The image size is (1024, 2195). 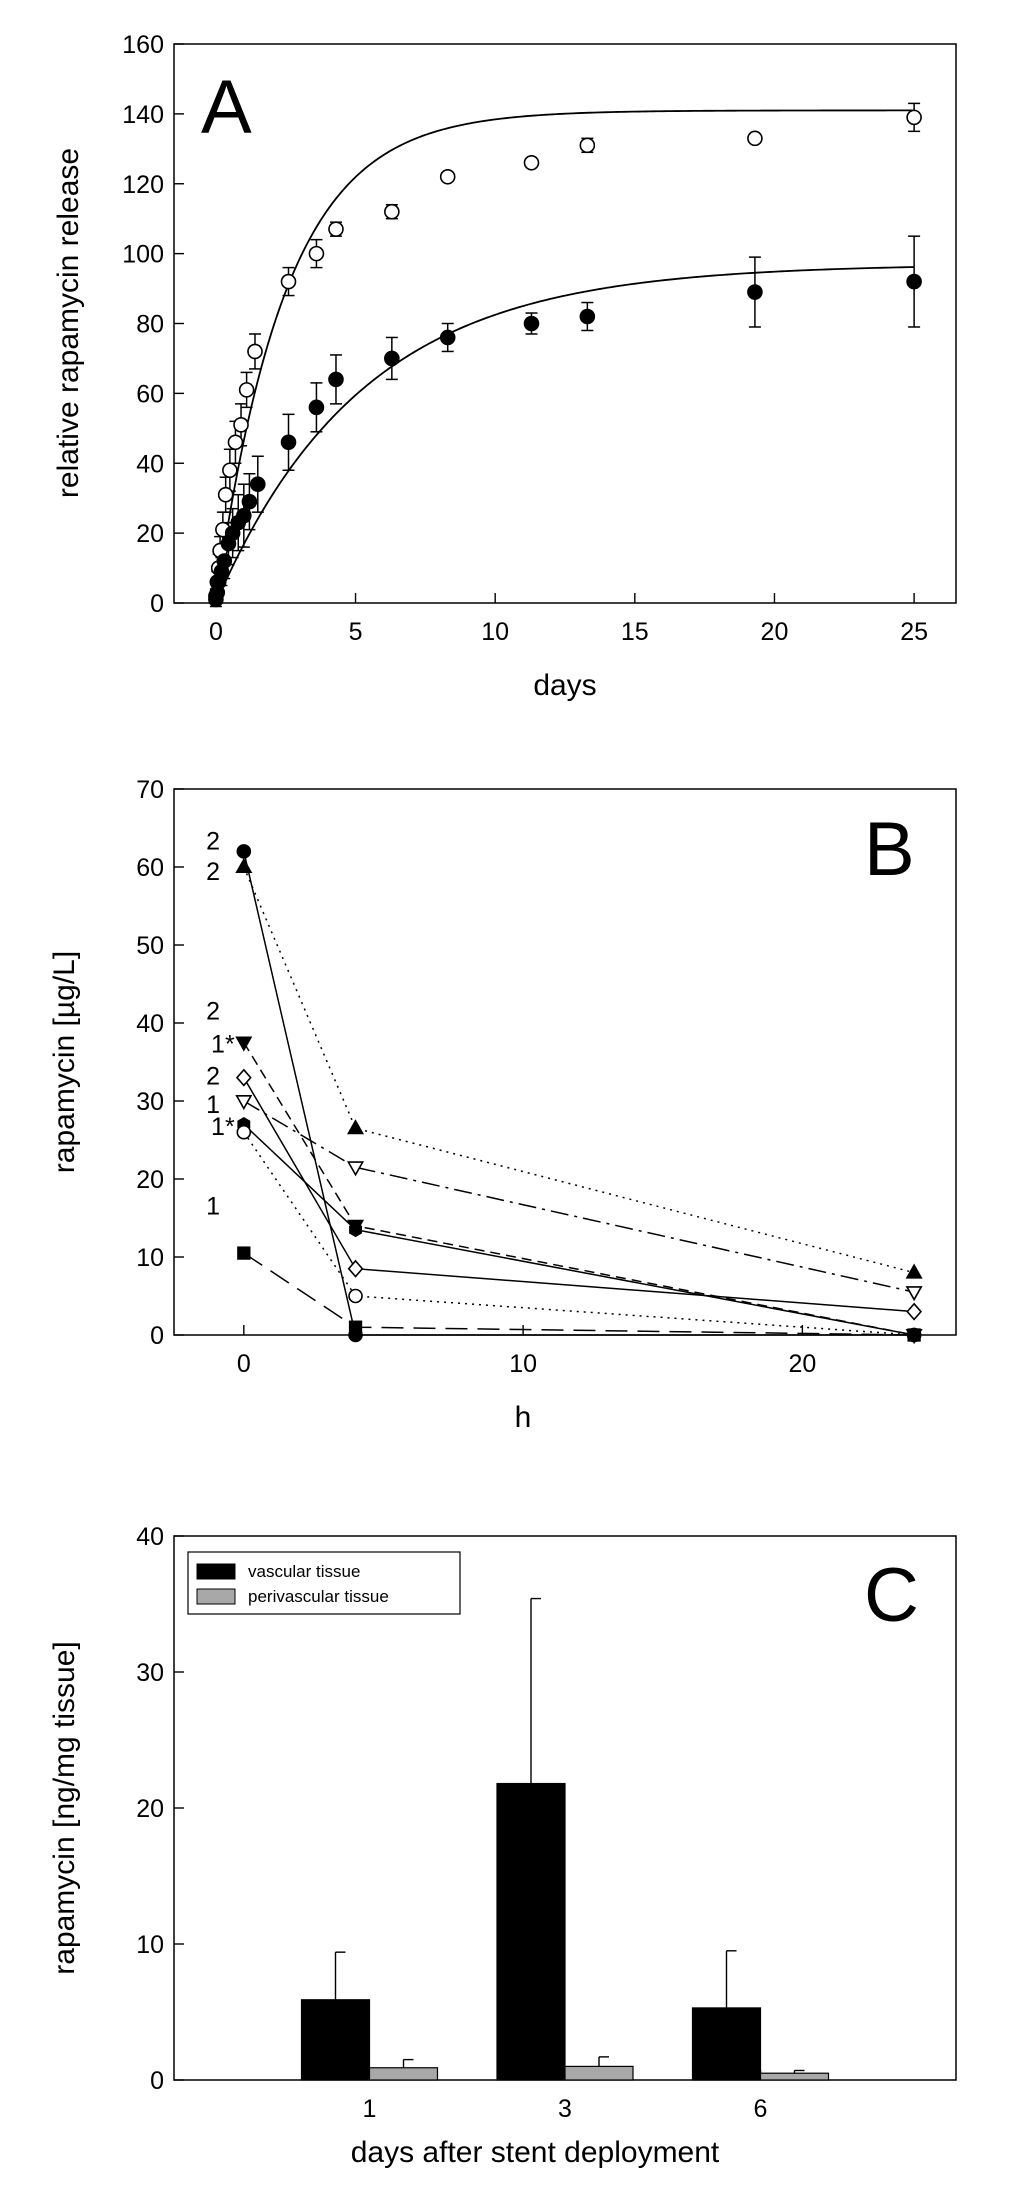 I want to click on y-tick-label-b: 60, so click(x=150, y=868).